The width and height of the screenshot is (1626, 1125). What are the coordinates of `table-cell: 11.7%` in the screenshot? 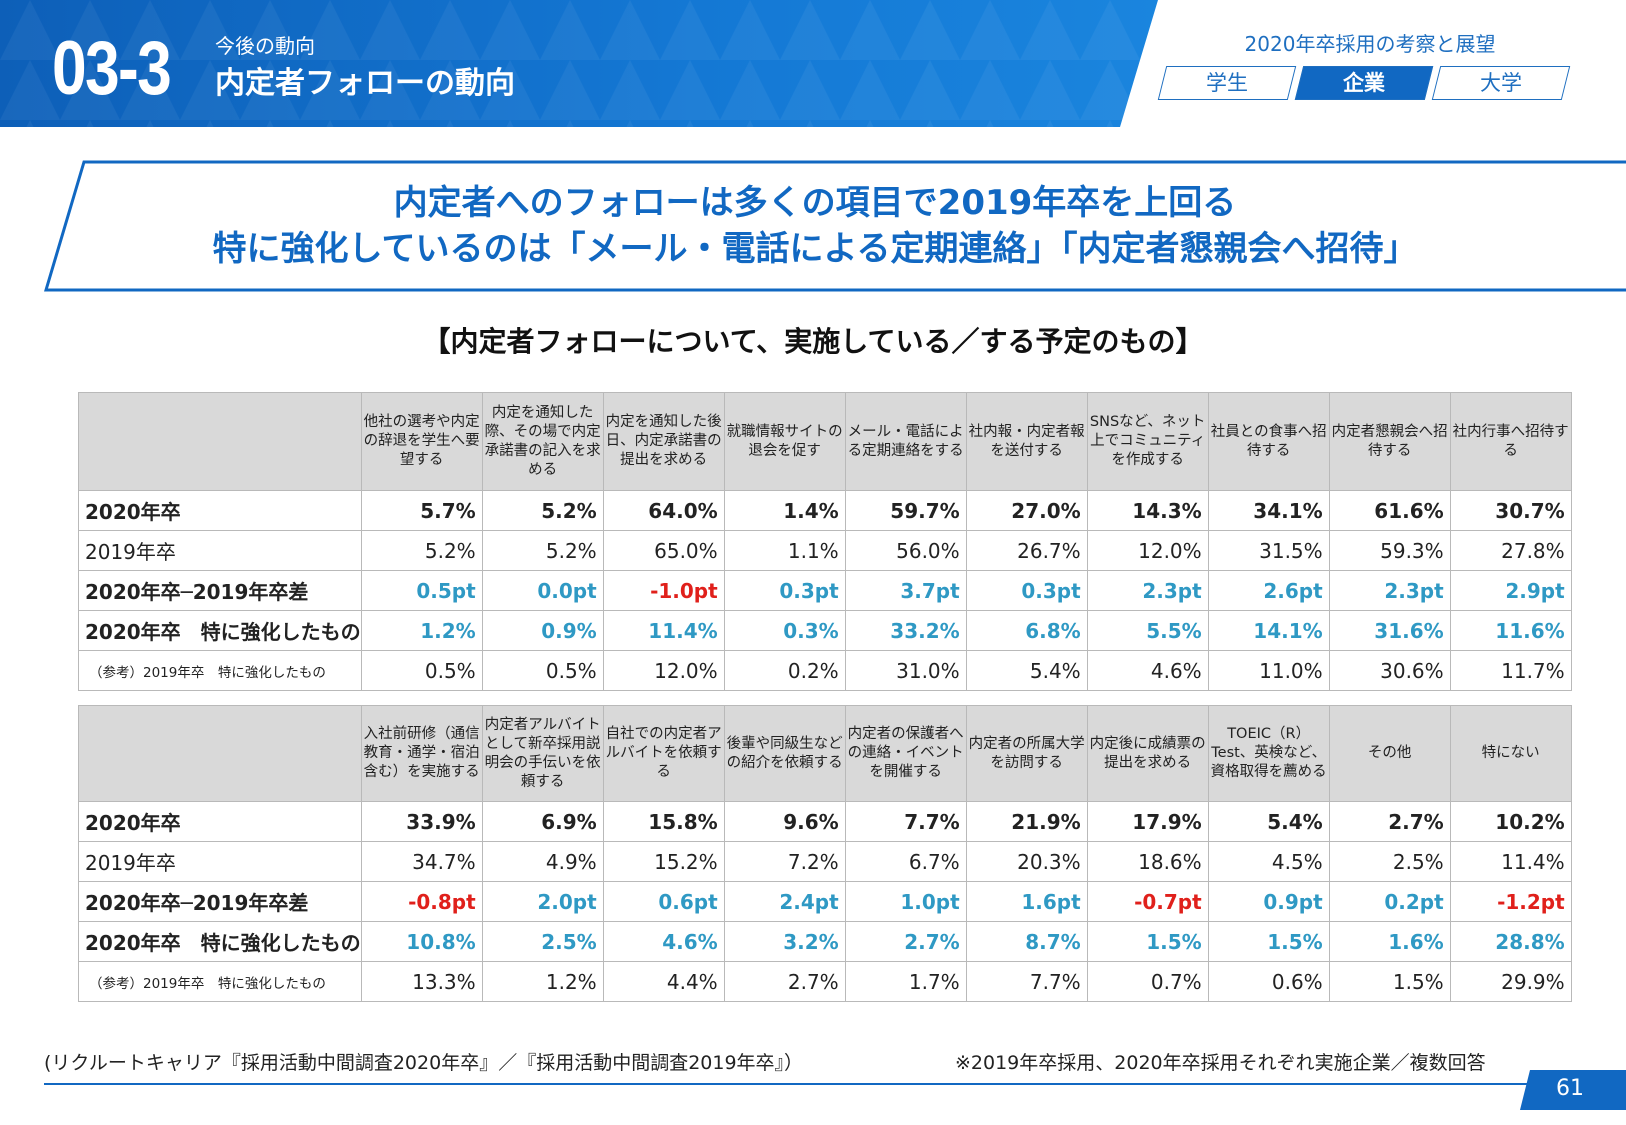 It's located at (1510, 670).